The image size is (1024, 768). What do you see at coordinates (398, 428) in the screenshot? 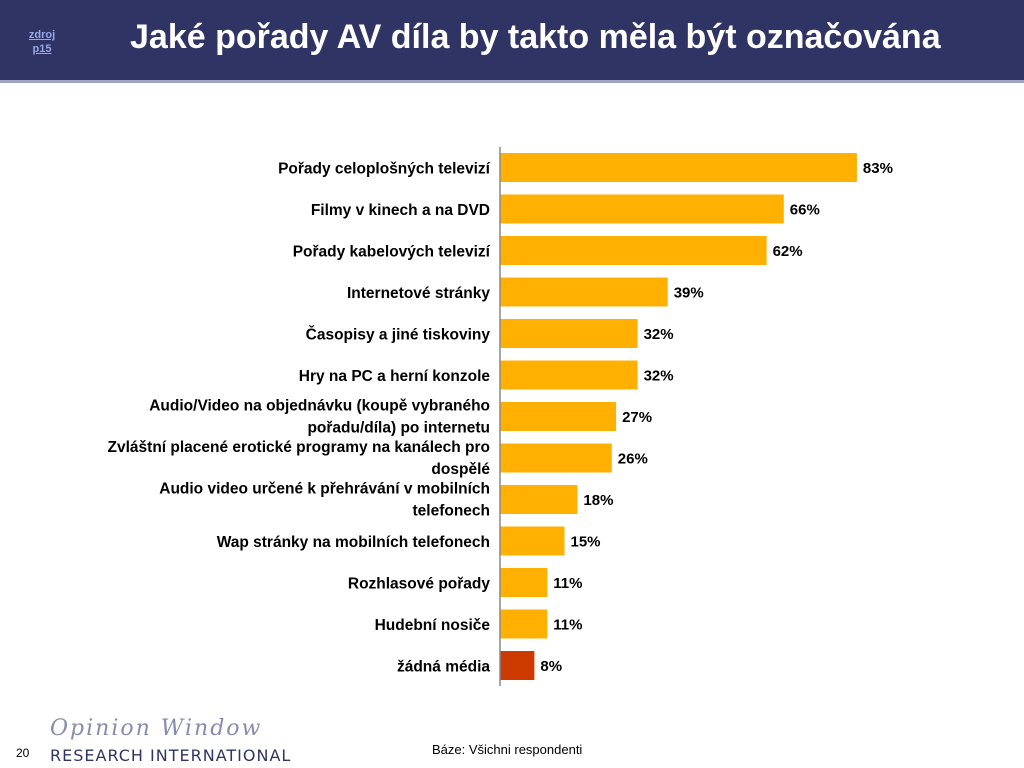
I see `category-label-7-line-2: pořadu/díla) po internetu` at bounding box center [398, 428].